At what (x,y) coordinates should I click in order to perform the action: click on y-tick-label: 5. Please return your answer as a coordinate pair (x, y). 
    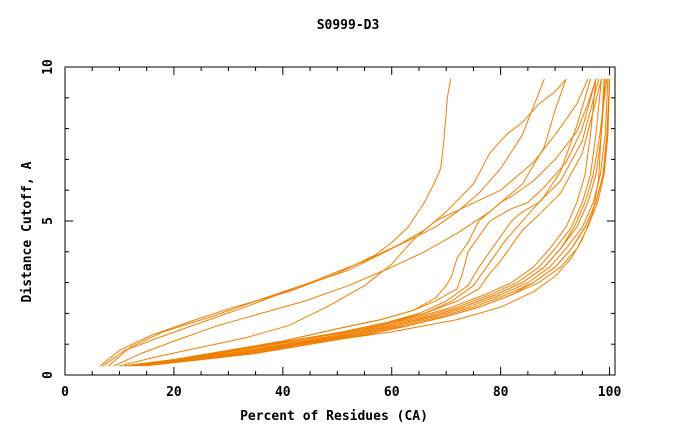
    Looking at the image, I should click on (48, 221).